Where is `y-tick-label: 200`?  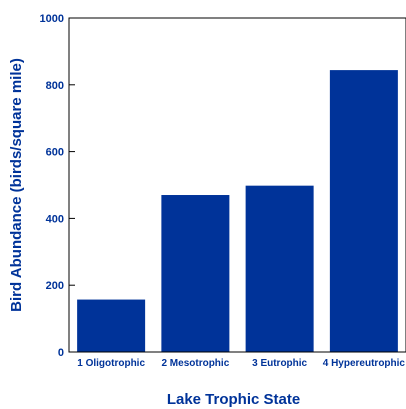 y-tick-label: 200 is located at coordinates (55, 286).